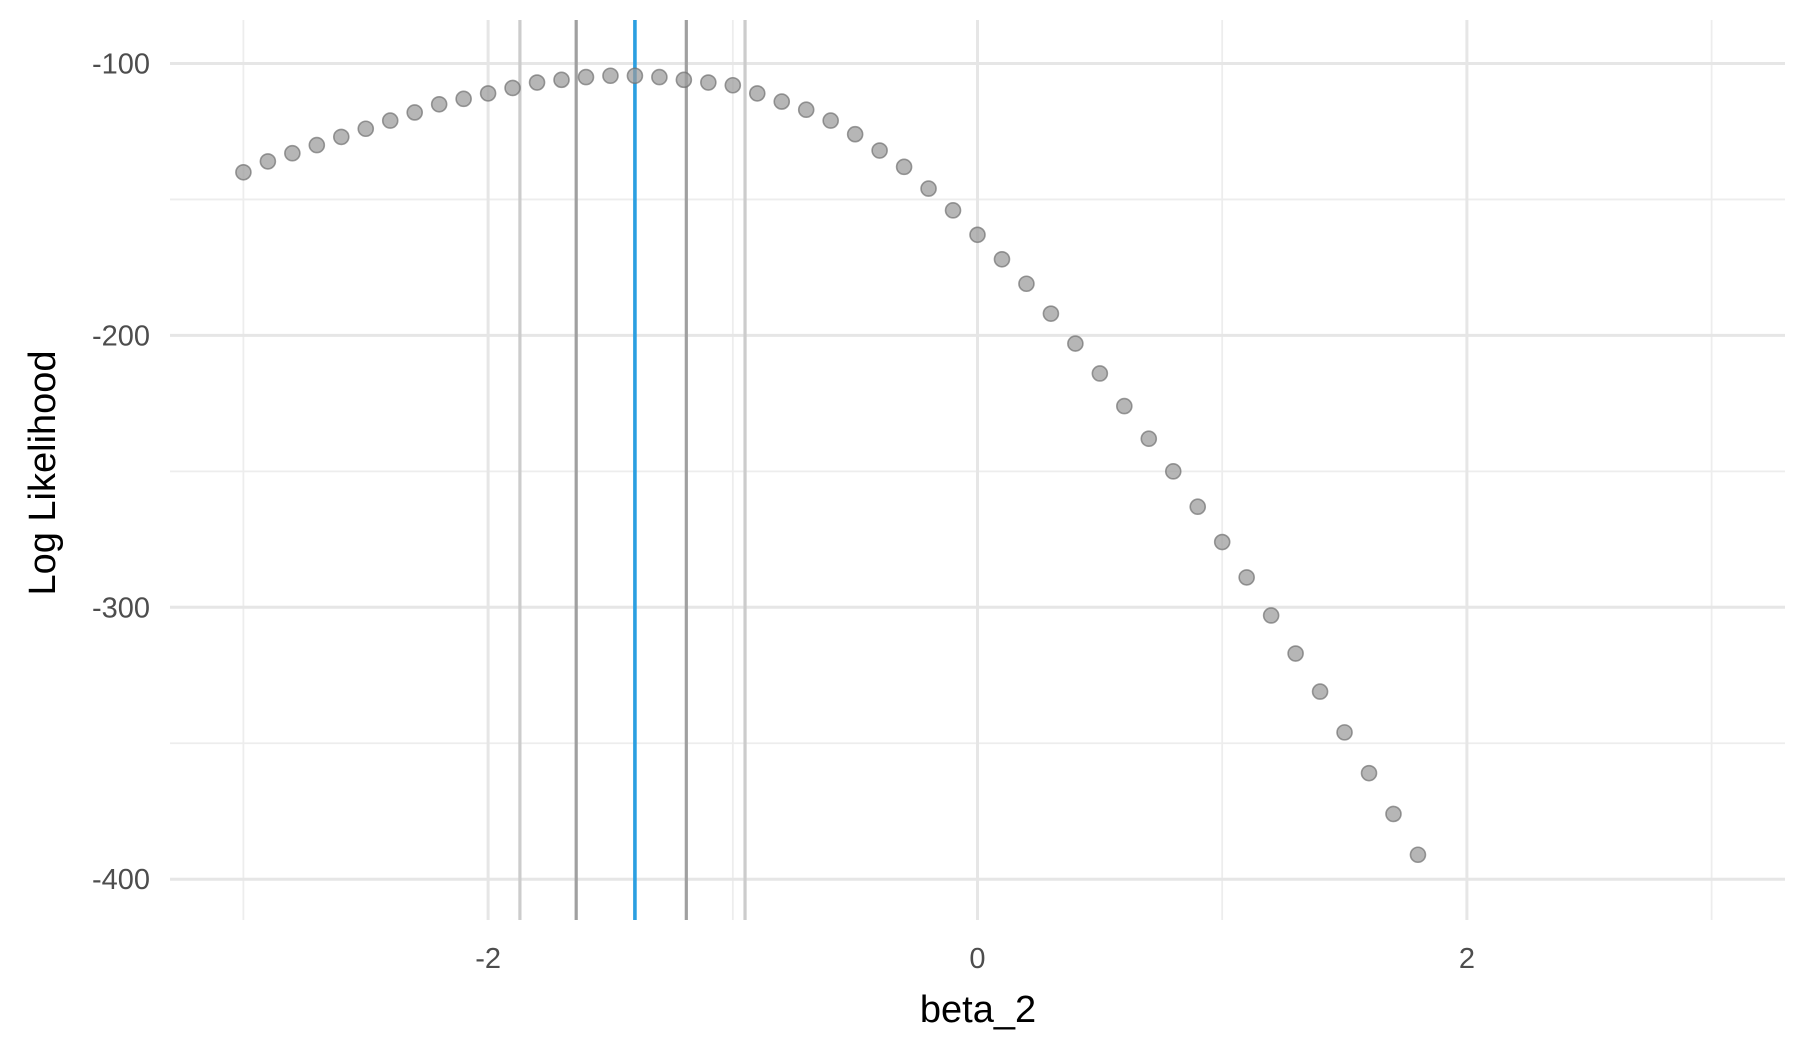 This screenshot has height=1050, width=1800. Describe the element at coordinates (121, 336) in the screenshot. I see `y-tick-label: -200` at that location.